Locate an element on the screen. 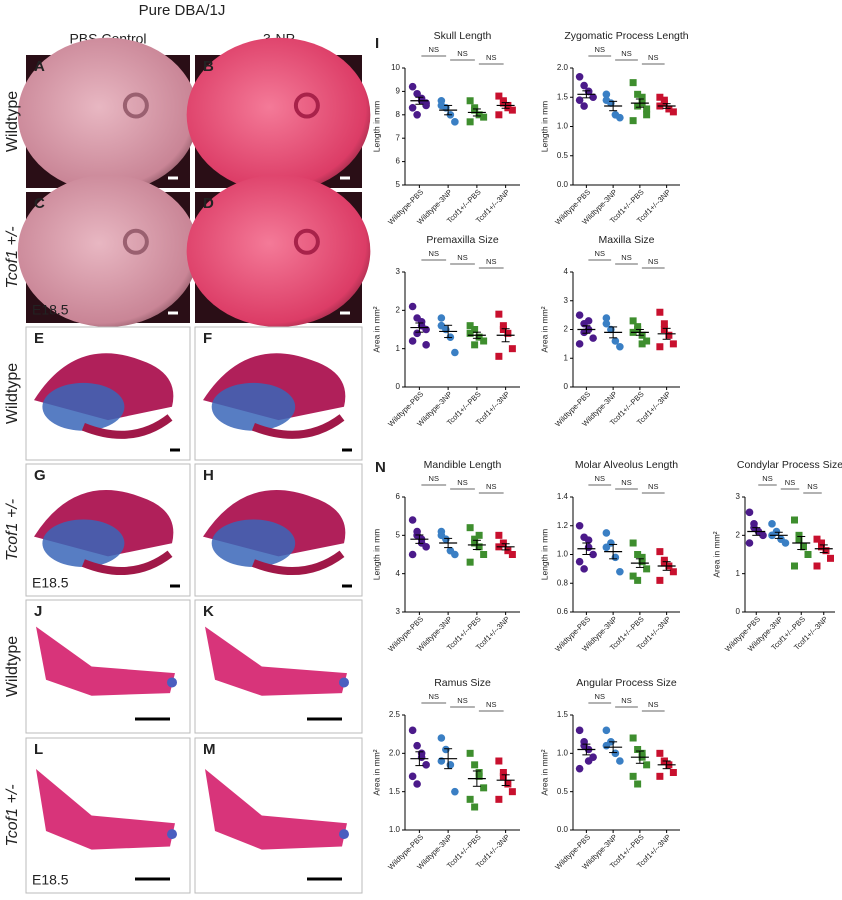 The width and height of the screenshot is (842, 900). y-tick-label: 0.0 is located at coordinates (563, 184).